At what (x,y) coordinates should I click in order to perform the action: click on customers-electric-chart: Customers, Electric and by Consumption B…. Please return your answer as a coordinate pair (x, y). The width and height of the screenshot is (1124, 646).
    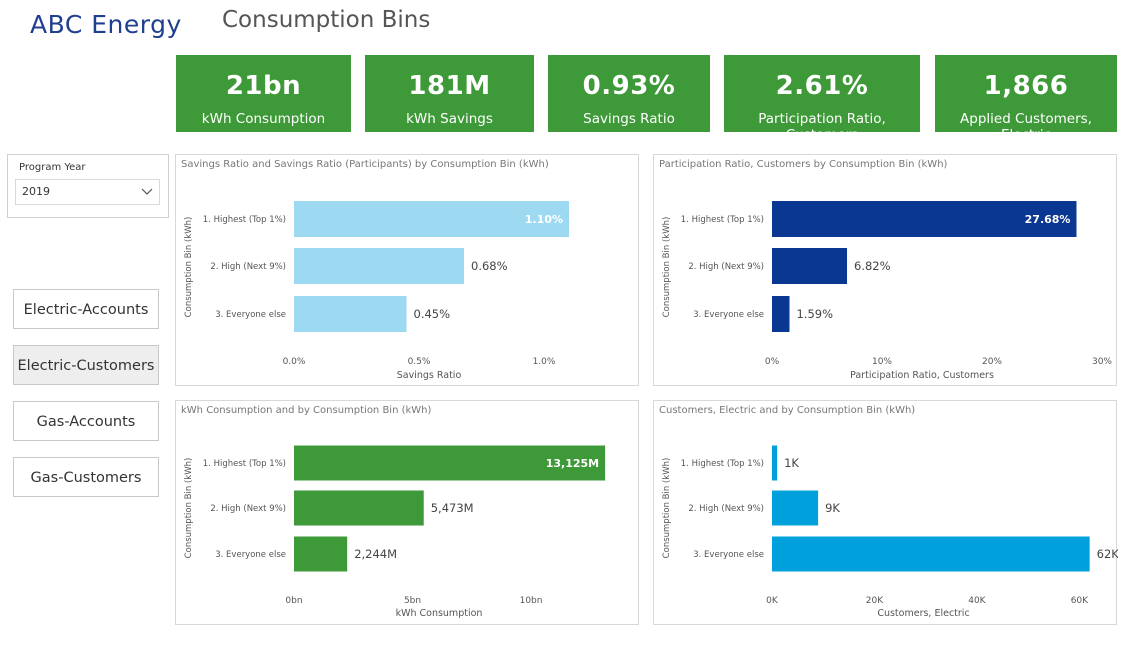
    Looking at the image, I should click on (885, 512).